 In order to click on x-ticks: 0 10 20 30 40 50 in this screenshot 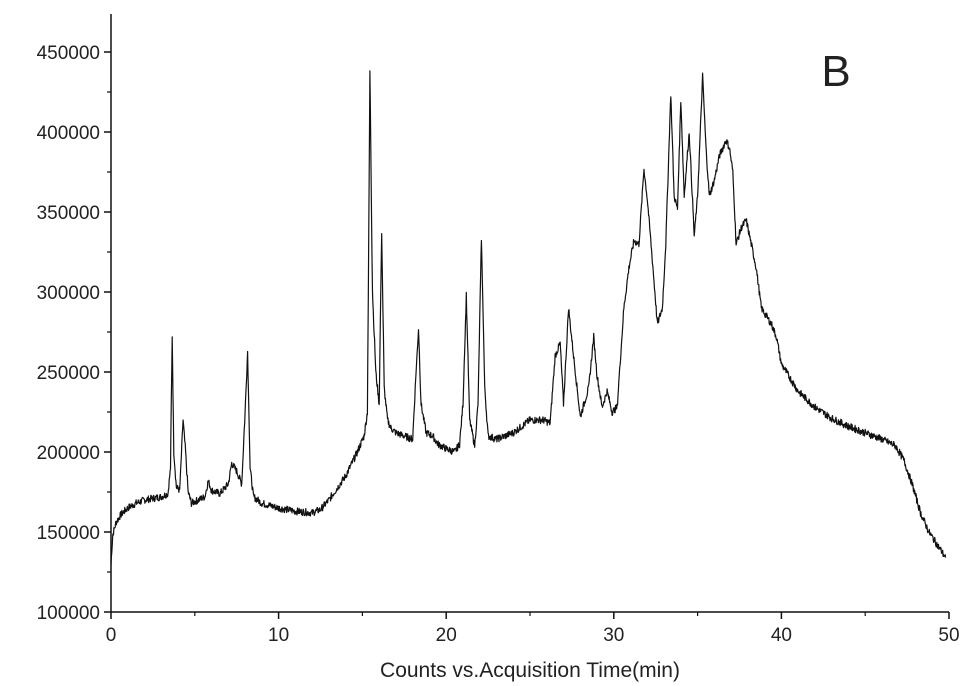, I will do `click(533, 629)`.